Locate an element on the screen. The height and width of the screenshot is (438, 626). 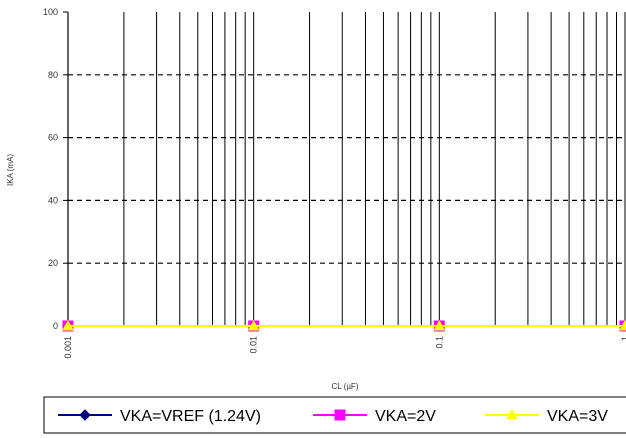
x-tick-label: 0.001 is located at coordinates (68, 347).